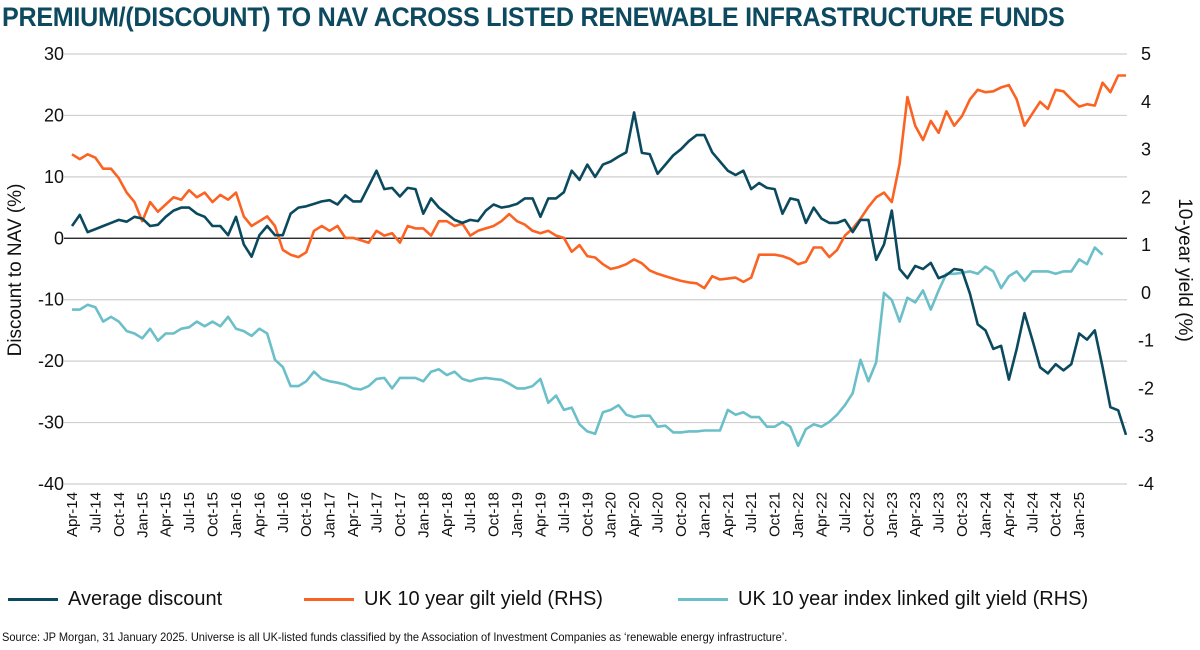 The height and width of the screenshot is (650, 1200). I want to click on legend-item-average-discount: Average discount, so click(115, 599).